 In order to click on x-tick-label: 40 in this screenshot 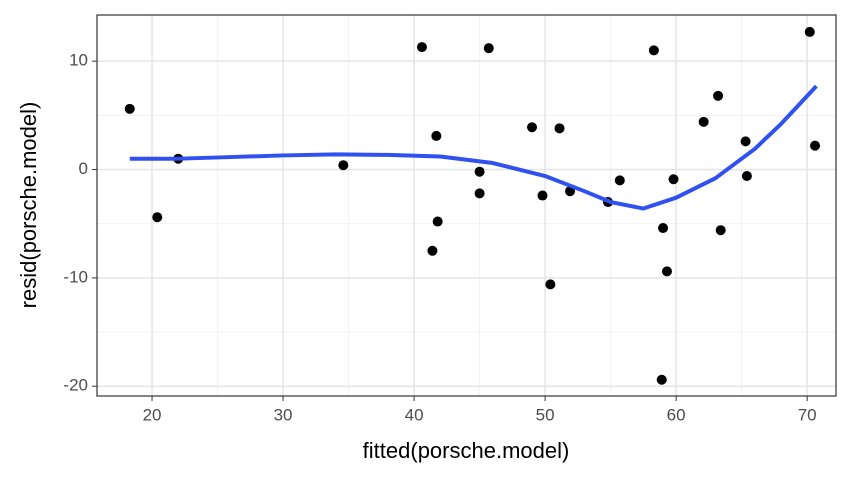, I will do `click(414, 414)`.